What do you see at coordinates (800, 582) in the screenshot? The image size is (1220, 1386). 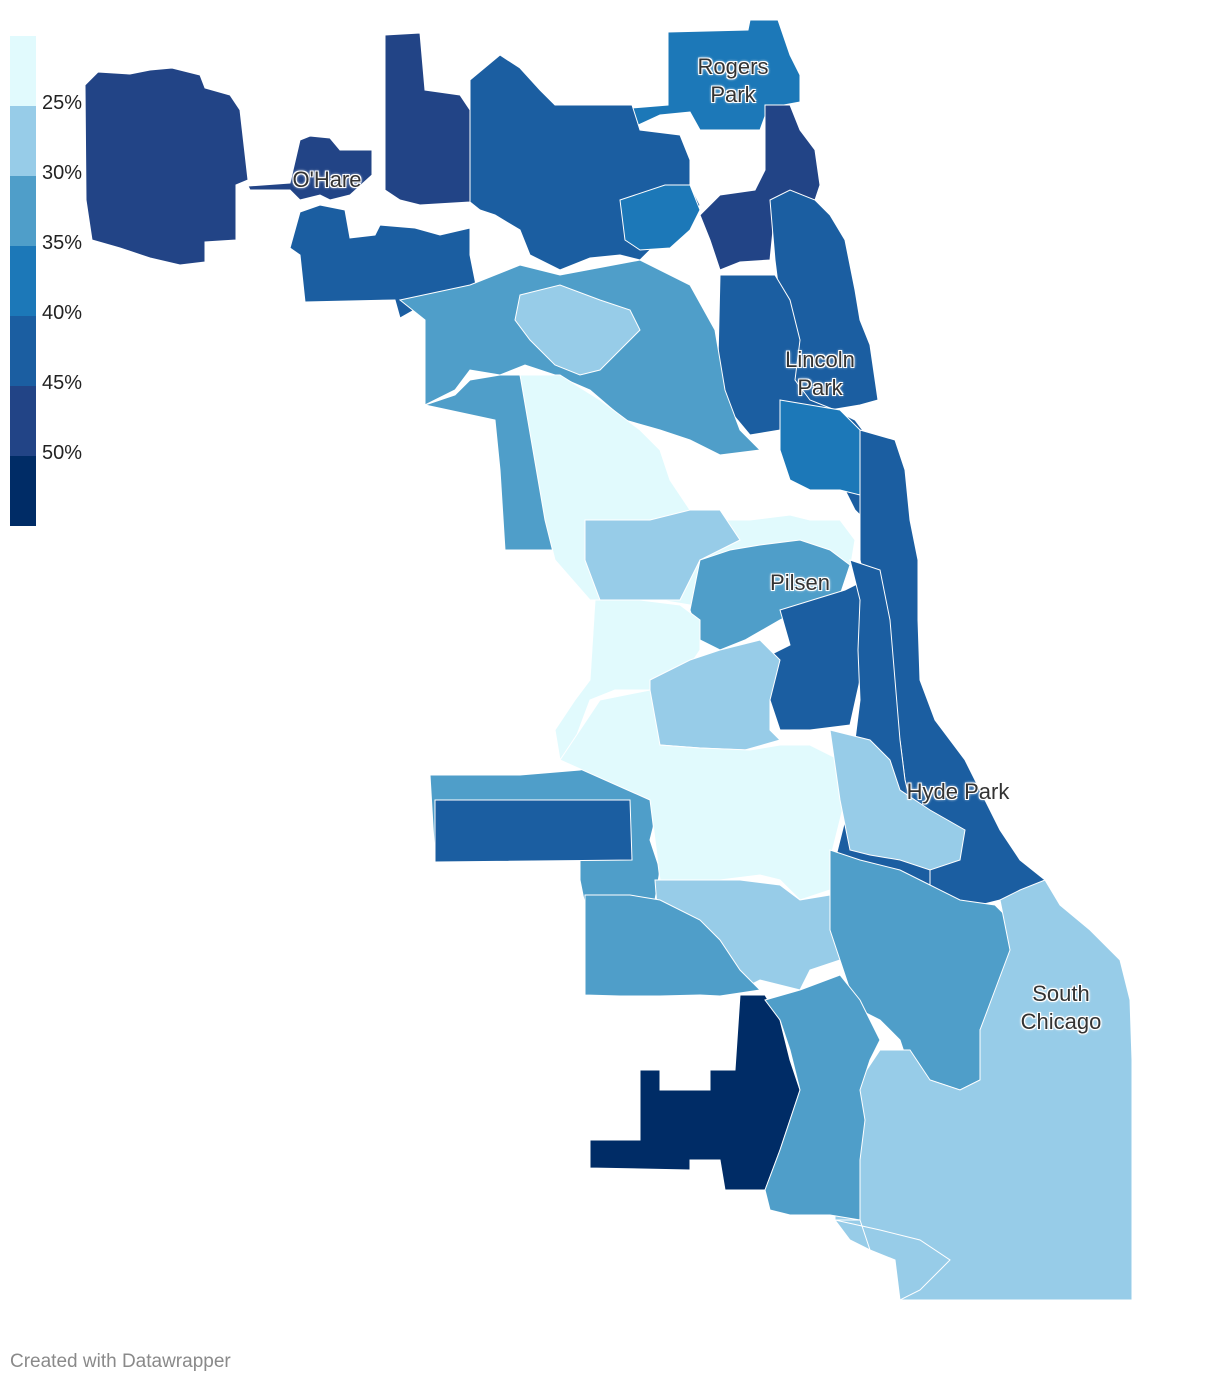 I see `label-pilsen: Pilsen` at bounding box center [800, 582].